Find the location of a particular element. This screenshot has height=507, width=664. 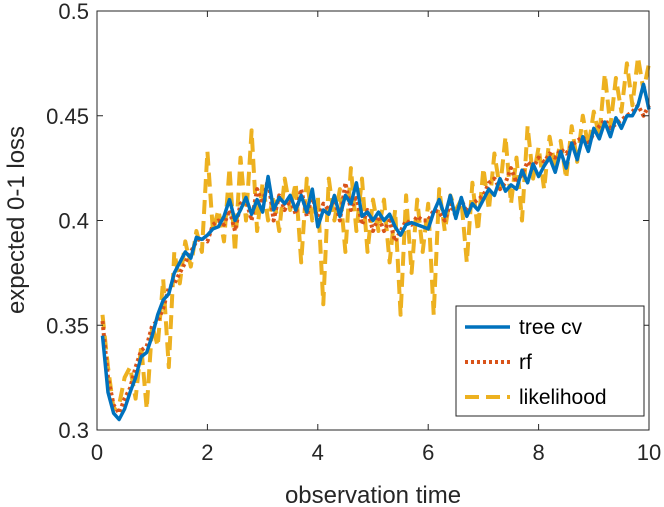

legend-label-rf: rf is located at coordinates (525, 362).